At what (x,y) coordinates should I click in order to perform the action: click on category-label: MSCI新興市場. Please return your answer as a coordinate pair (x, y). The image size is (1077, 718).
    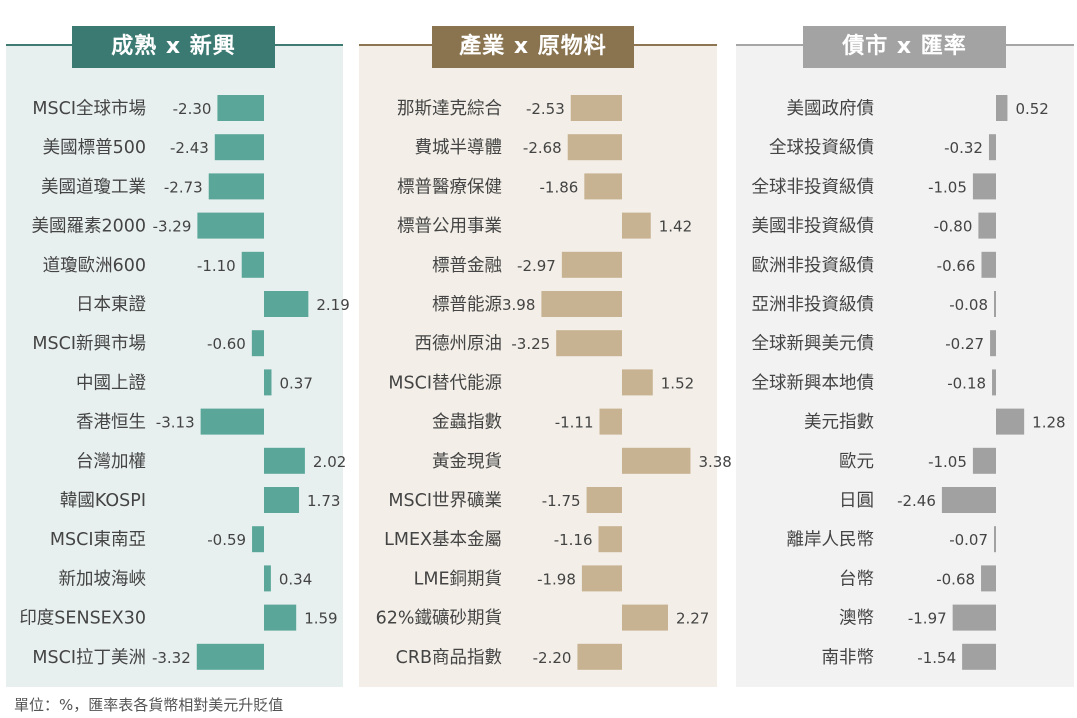
    Looking at the image, I should click on (89, 344).